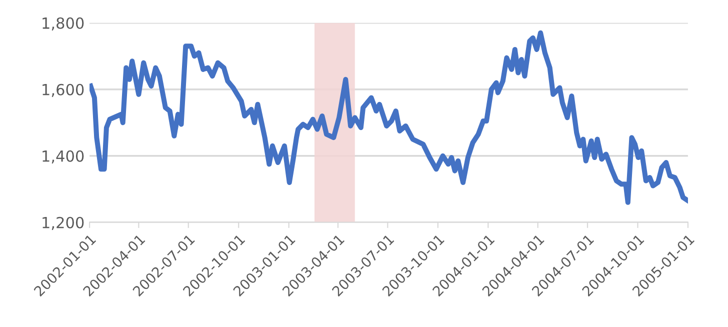 The height and width of the screenshot is (327, 728). Describe the element at coordinates (63, 23) in the screenshot. I see `y-tick-label: 1,800` at that location.